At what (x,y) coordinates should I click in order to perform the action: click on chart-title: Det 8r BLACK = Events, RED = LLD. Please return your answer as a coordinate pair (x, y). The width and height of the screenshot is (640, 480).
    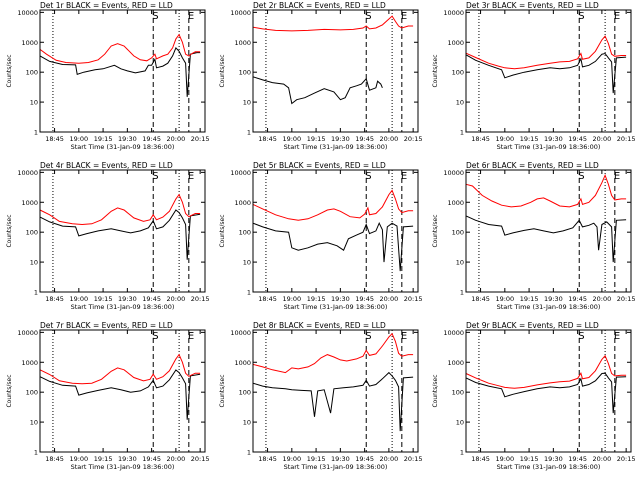
    Looking at the image, I should click on (319, 325).